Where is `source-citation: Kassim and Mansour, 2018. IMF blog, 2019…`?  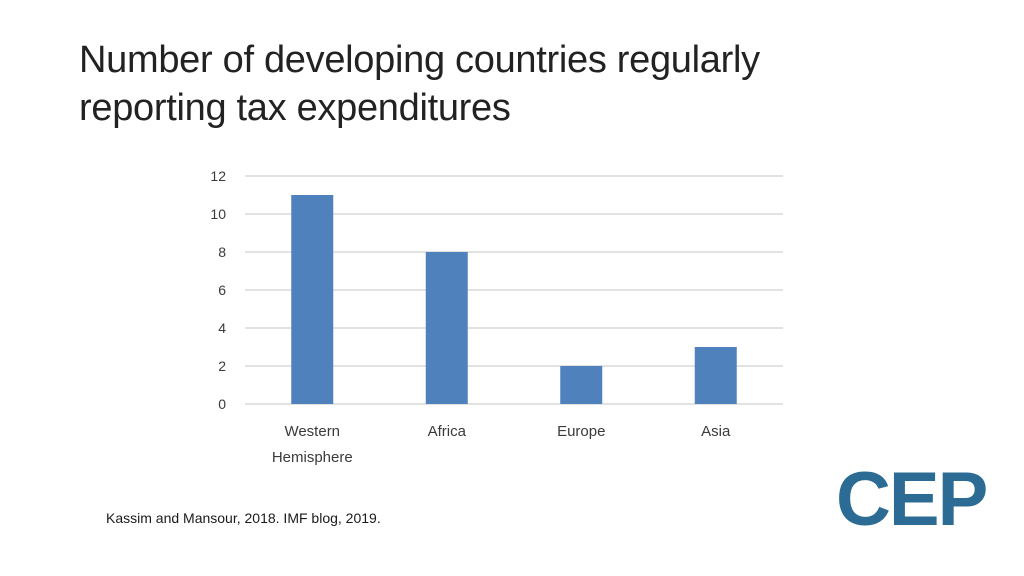 source-citation: Kassim and Mansour, 2018. IMF blog, 2019… is located at coordinates (243, 518).